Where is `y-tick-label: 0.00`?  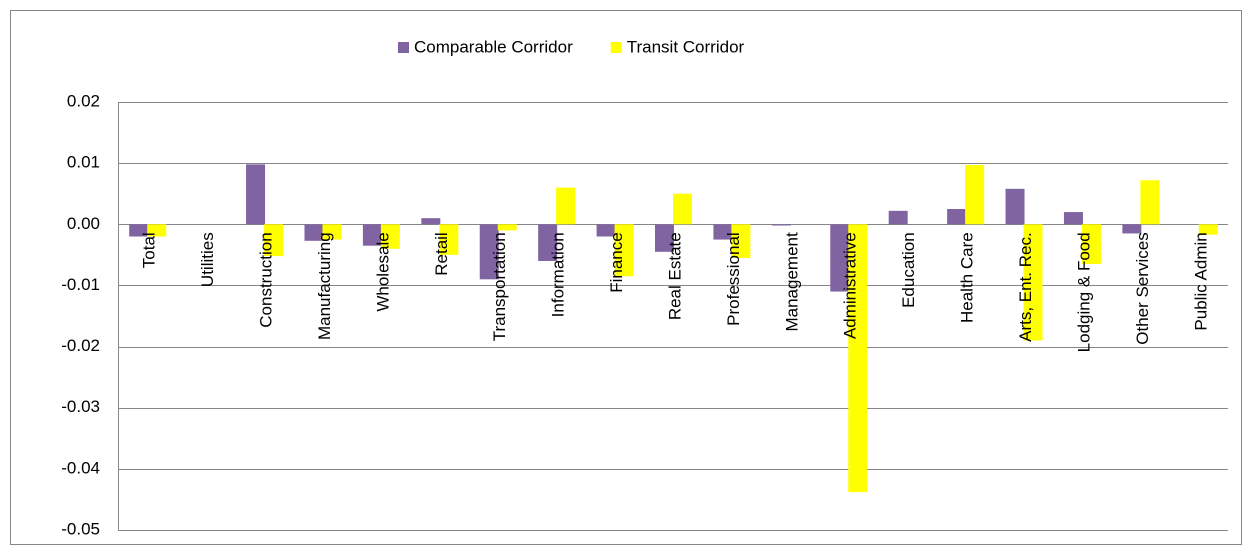
y-tick-label: 0.00 is located at coordinates (83, 223).